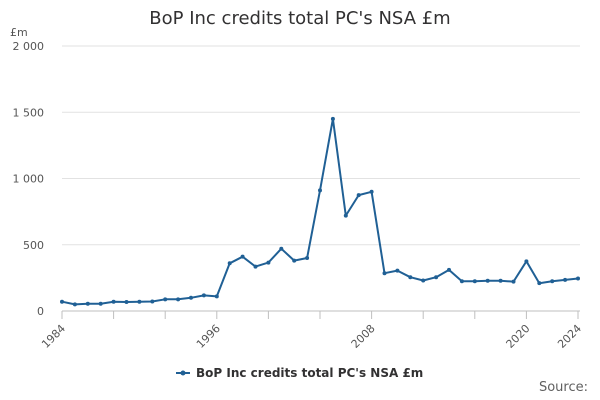 Image resolution: width=600 pixels, height=400 pixels. What do you see at coordinates (363, 336) in the screenshot?
I see `x-tick-label: 2008` at bounding box center [363, 336].